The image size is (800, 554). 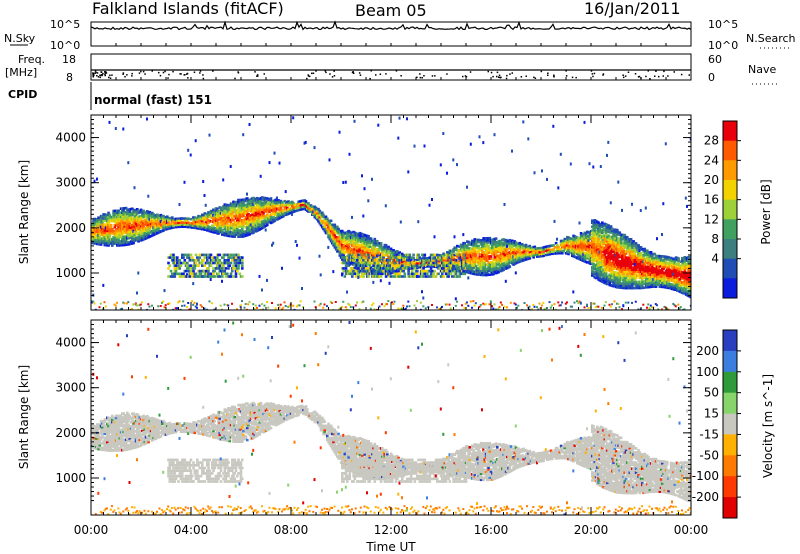 What do you see at coordinates (723, 24) in the screenshot?
I see `nsearch-tick-high: 10^5` at bounding box center [723, 24].